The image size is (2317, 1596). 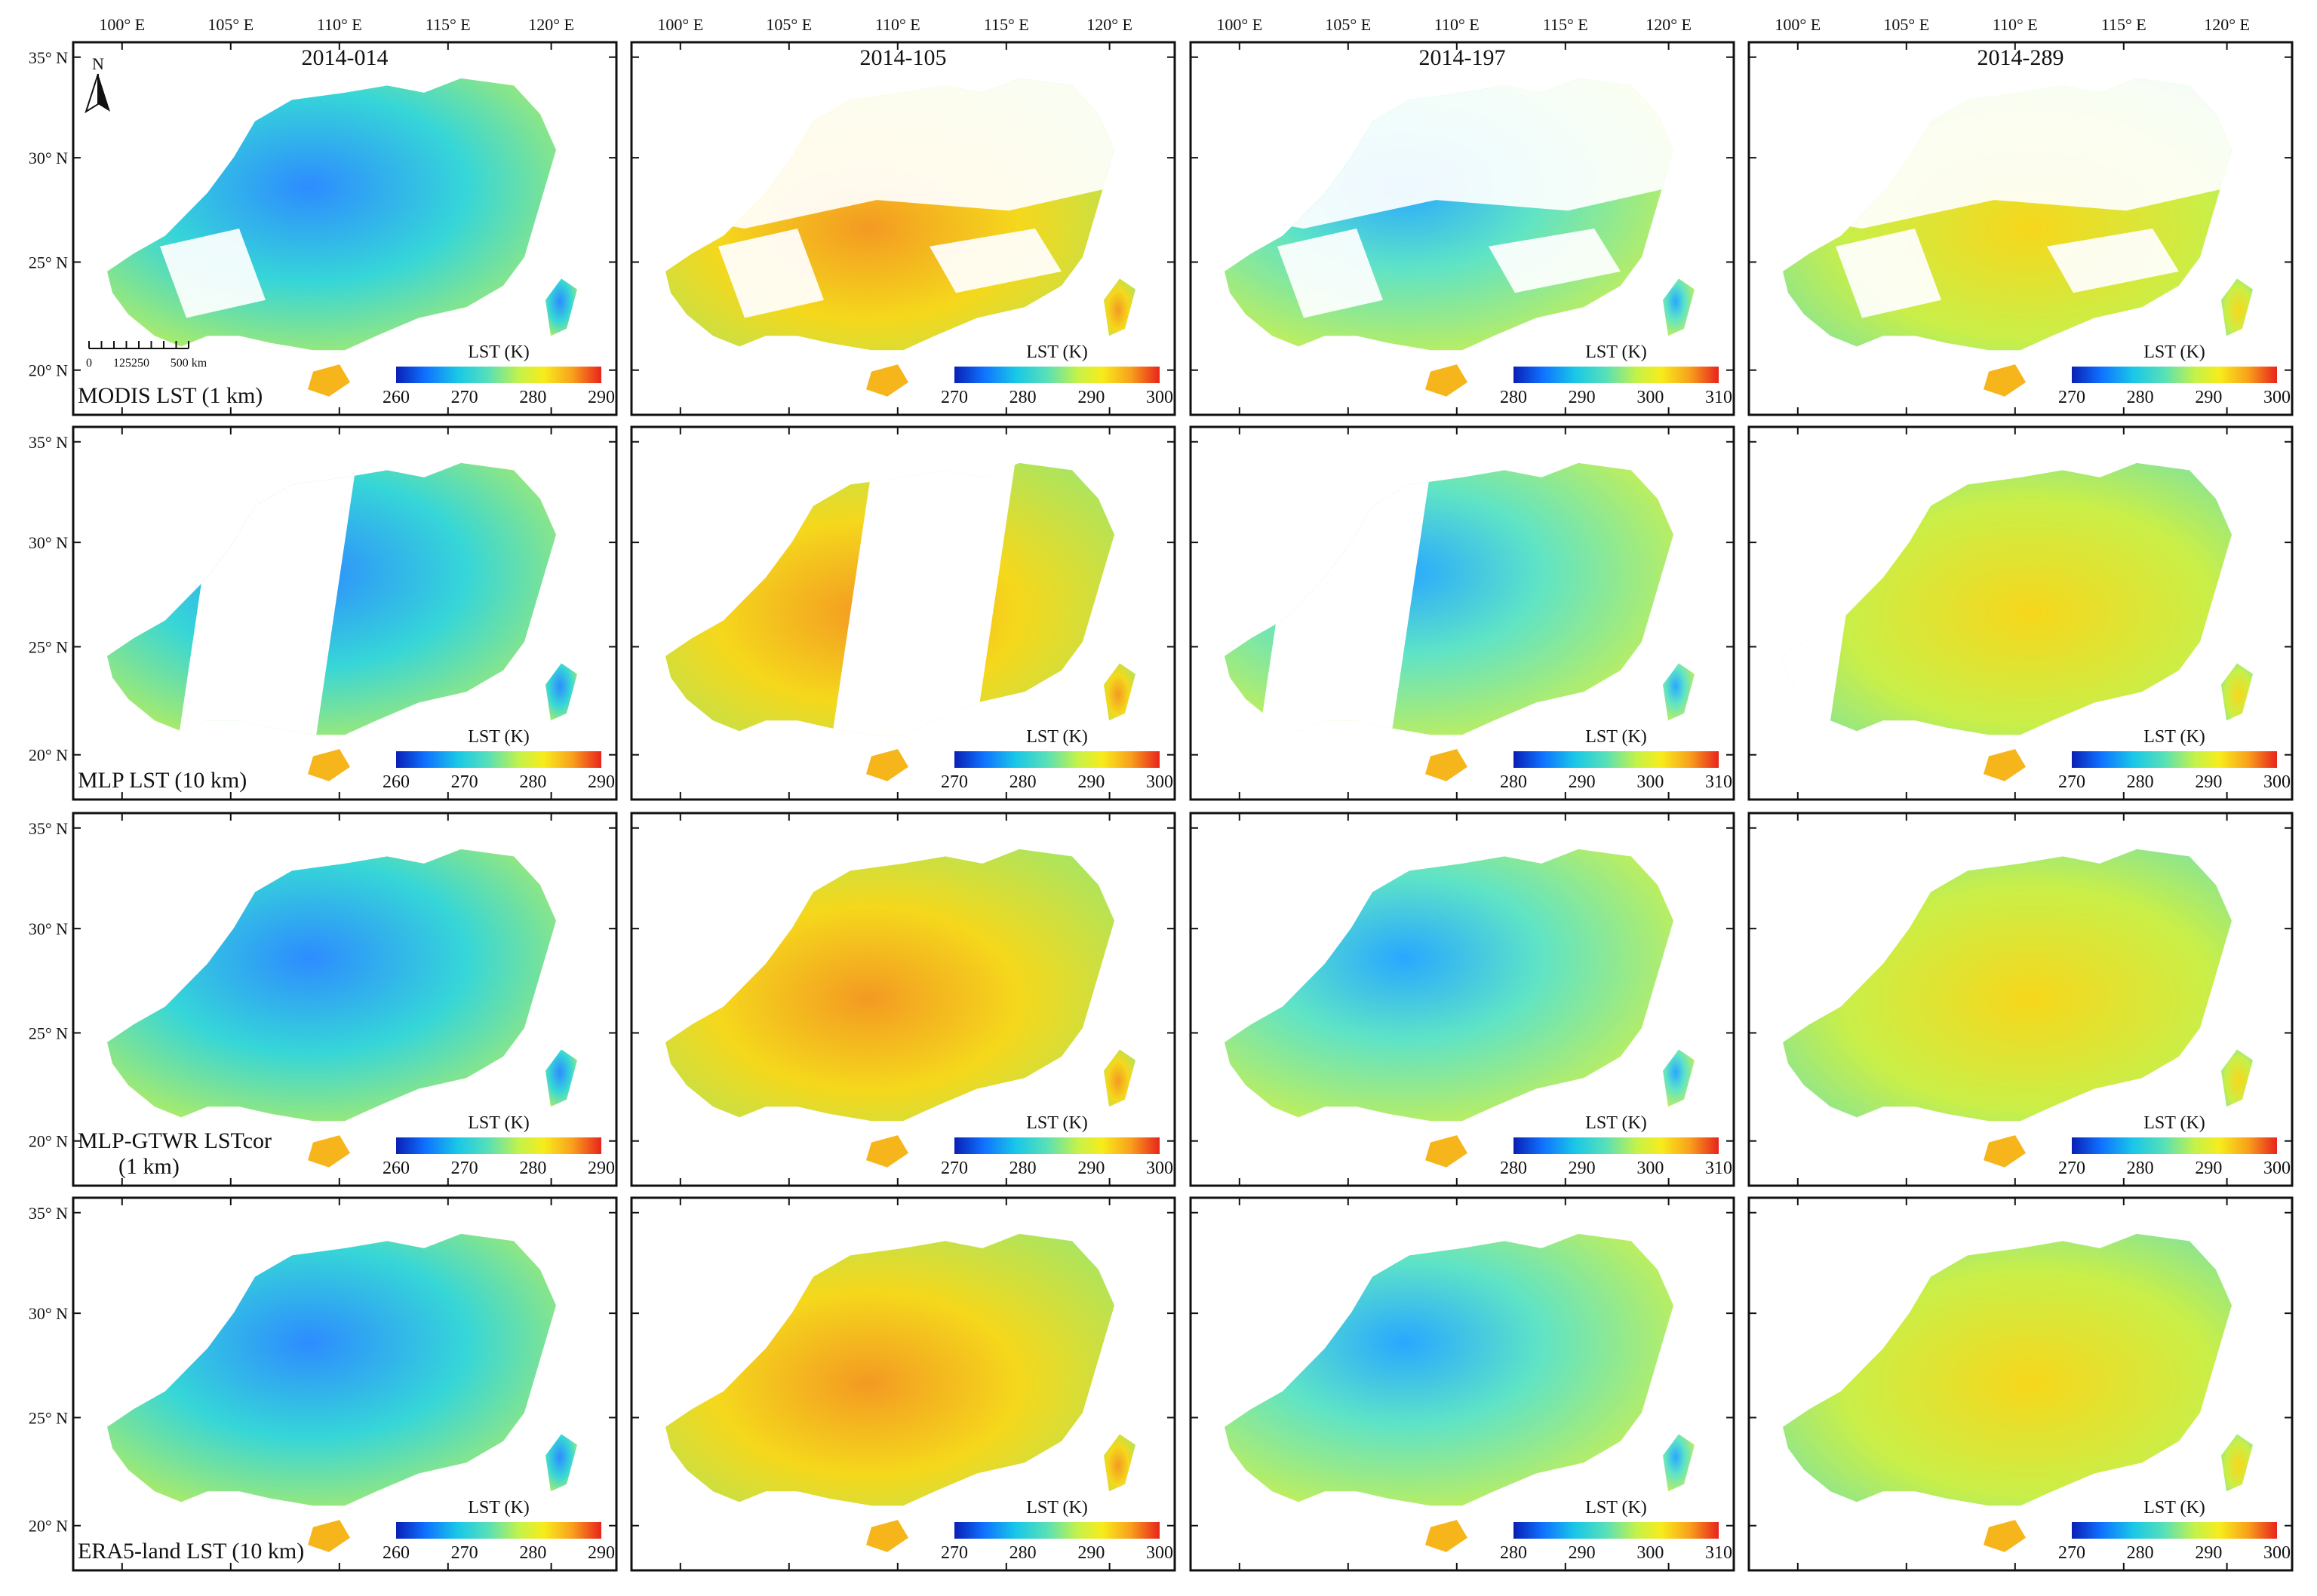 What do you see at coordinates (122, 24) in the screenshot?
I see `longitude-label: 100° E` at bounding box center [122, 24].